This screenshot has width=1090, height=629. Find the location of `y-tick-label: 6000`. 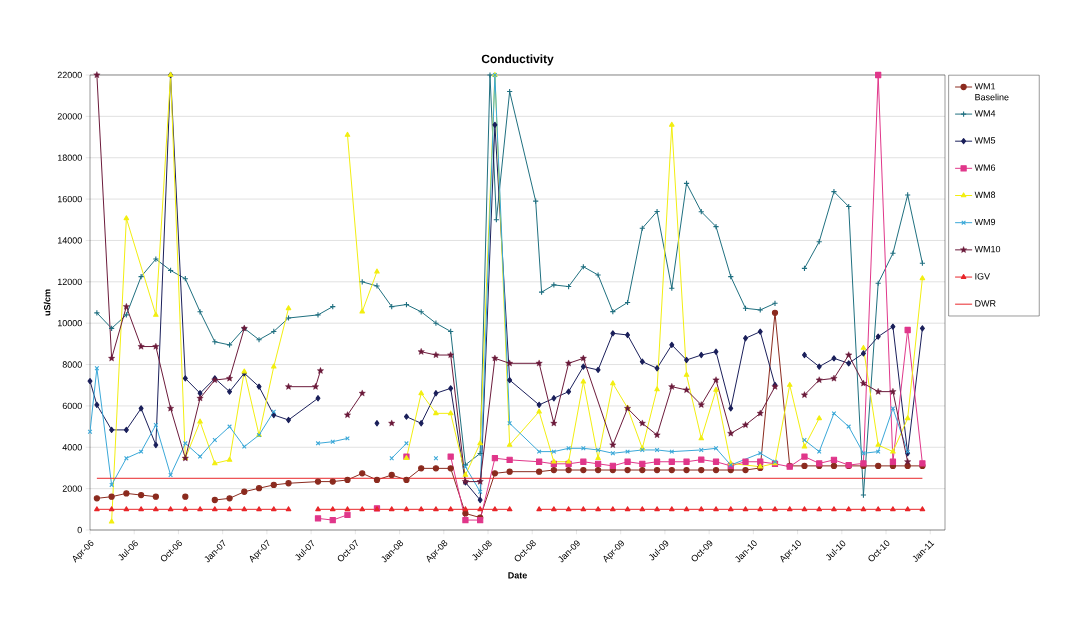

y-tick-label: 6000 is located at coordinates (72, 406).